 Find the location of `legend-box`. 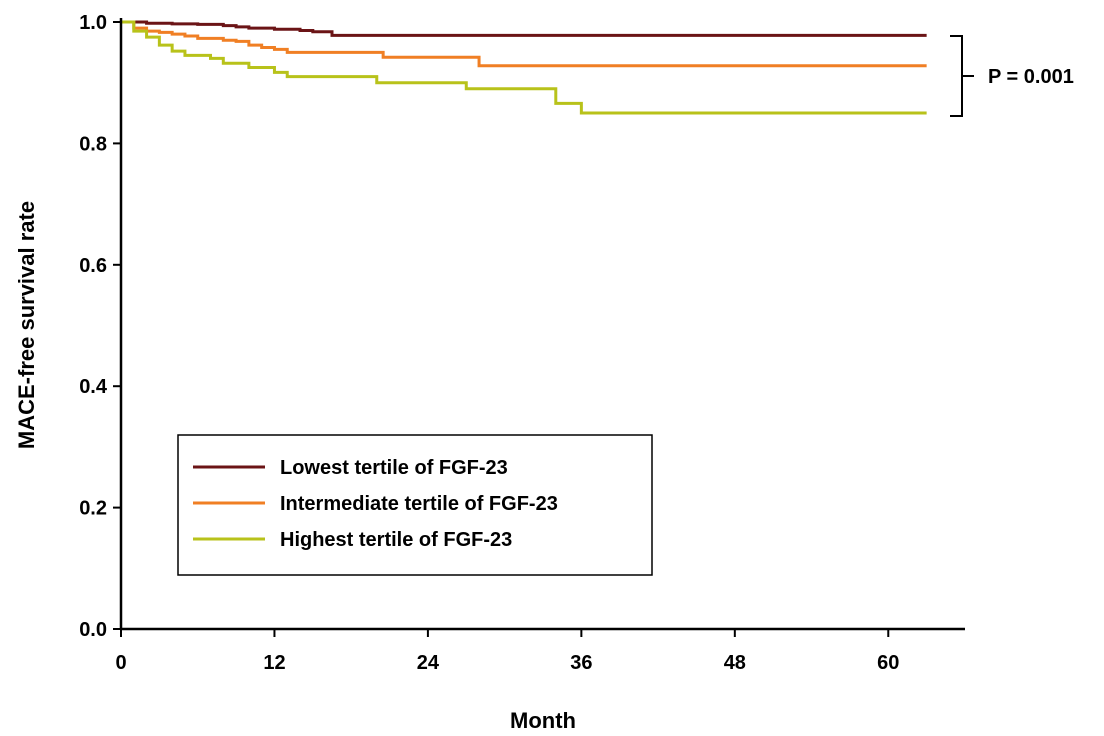

legend-box is located at coordinates (415, 505).